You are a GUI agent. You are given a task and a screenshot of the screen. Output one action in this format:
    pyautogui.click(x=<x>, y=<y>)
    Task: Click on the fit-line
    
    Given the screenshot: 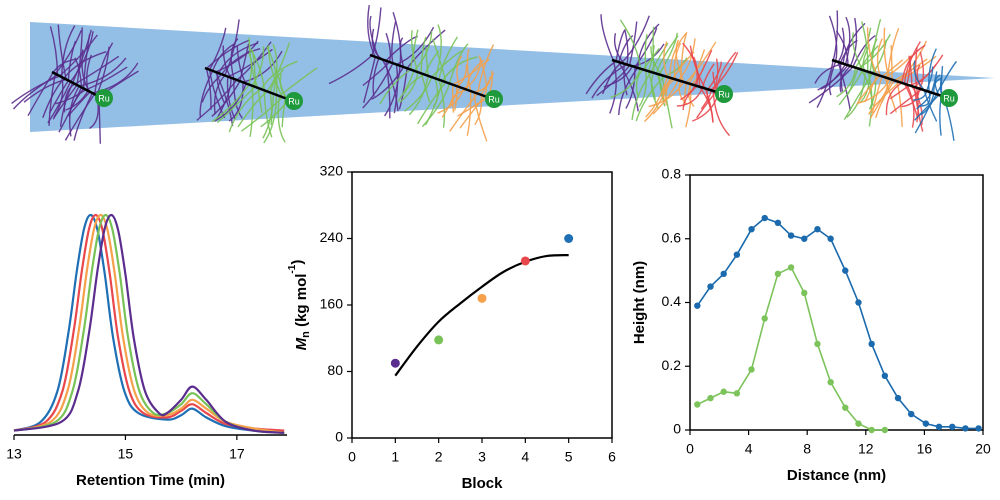 What is the action you would take?
    pyautogui.click(x=481, y=315)
    